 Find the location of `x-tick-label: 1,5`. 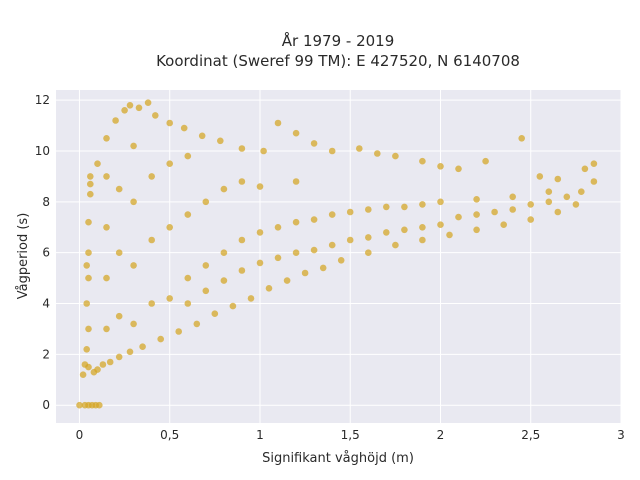

x-tick-label: 1,5 is located at coordinates (350, 435).